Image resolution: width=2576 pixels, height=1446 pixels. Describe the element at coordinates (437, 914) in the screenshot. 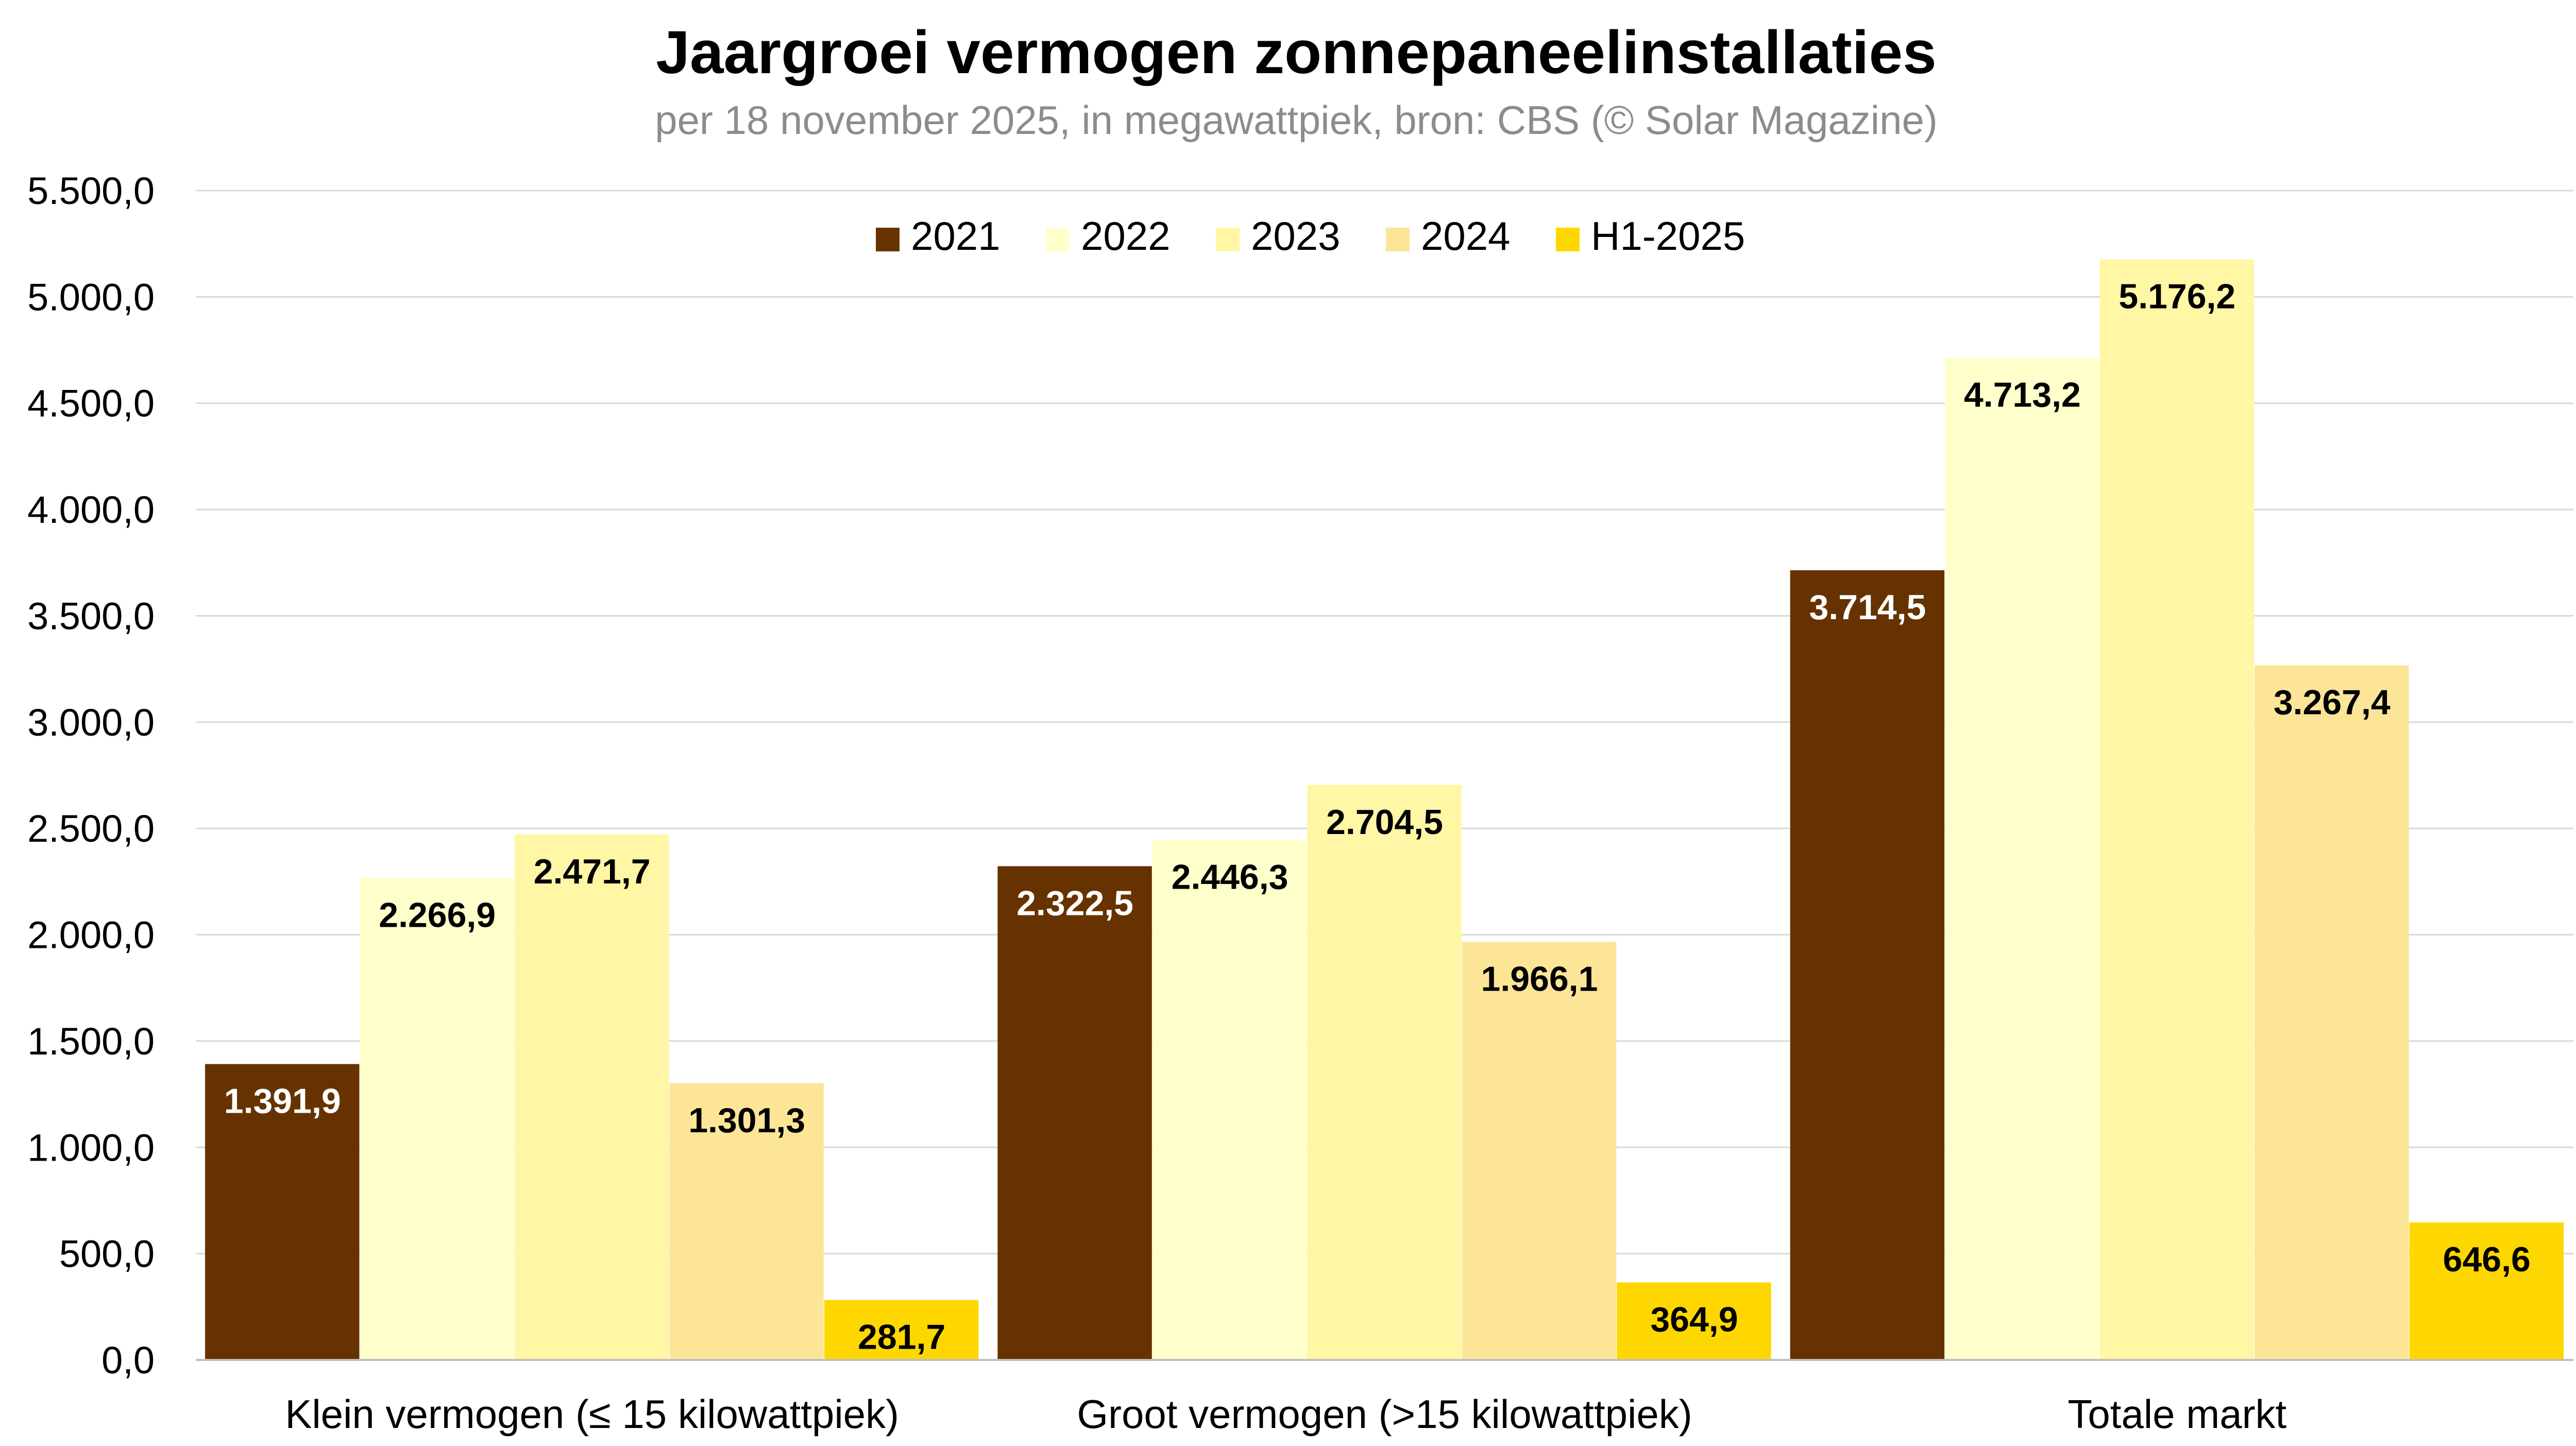

I see `data-label: 2.266,9` at that location.